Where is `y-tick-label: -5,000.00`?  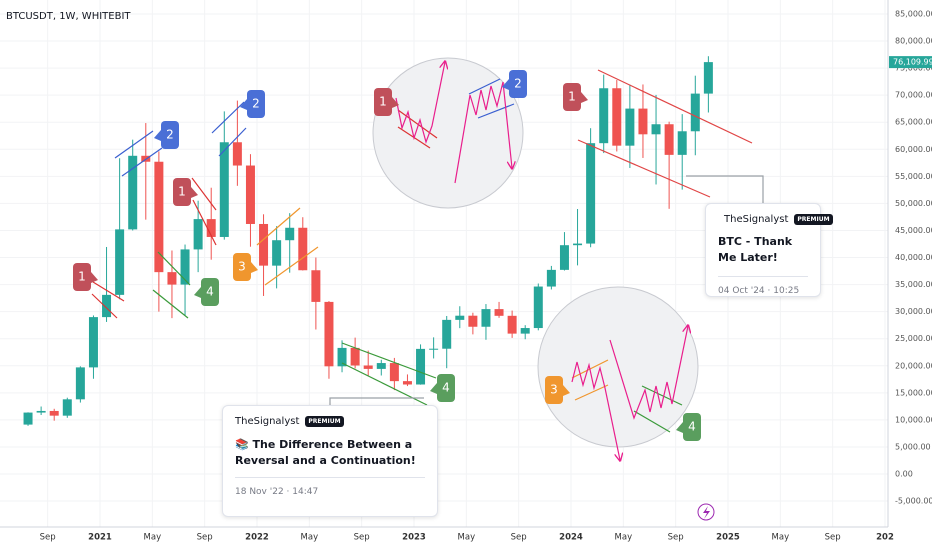
y-tick-label: -5,000.00 is located at coordinates (913, 501).